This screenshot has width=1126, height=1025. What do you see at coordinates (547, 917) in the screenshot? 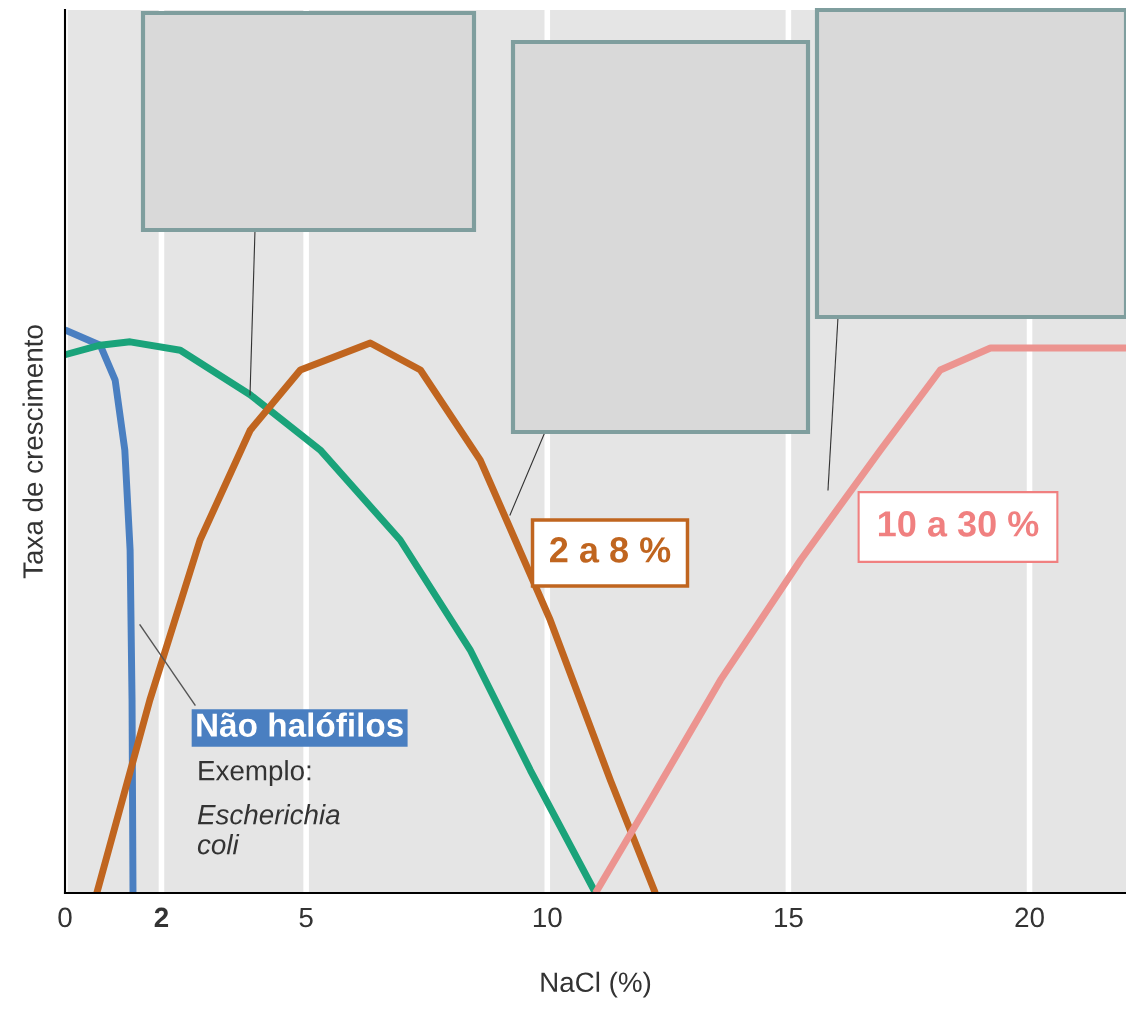
I see `x-tick-label: 10` at bounding box center [547, 917].